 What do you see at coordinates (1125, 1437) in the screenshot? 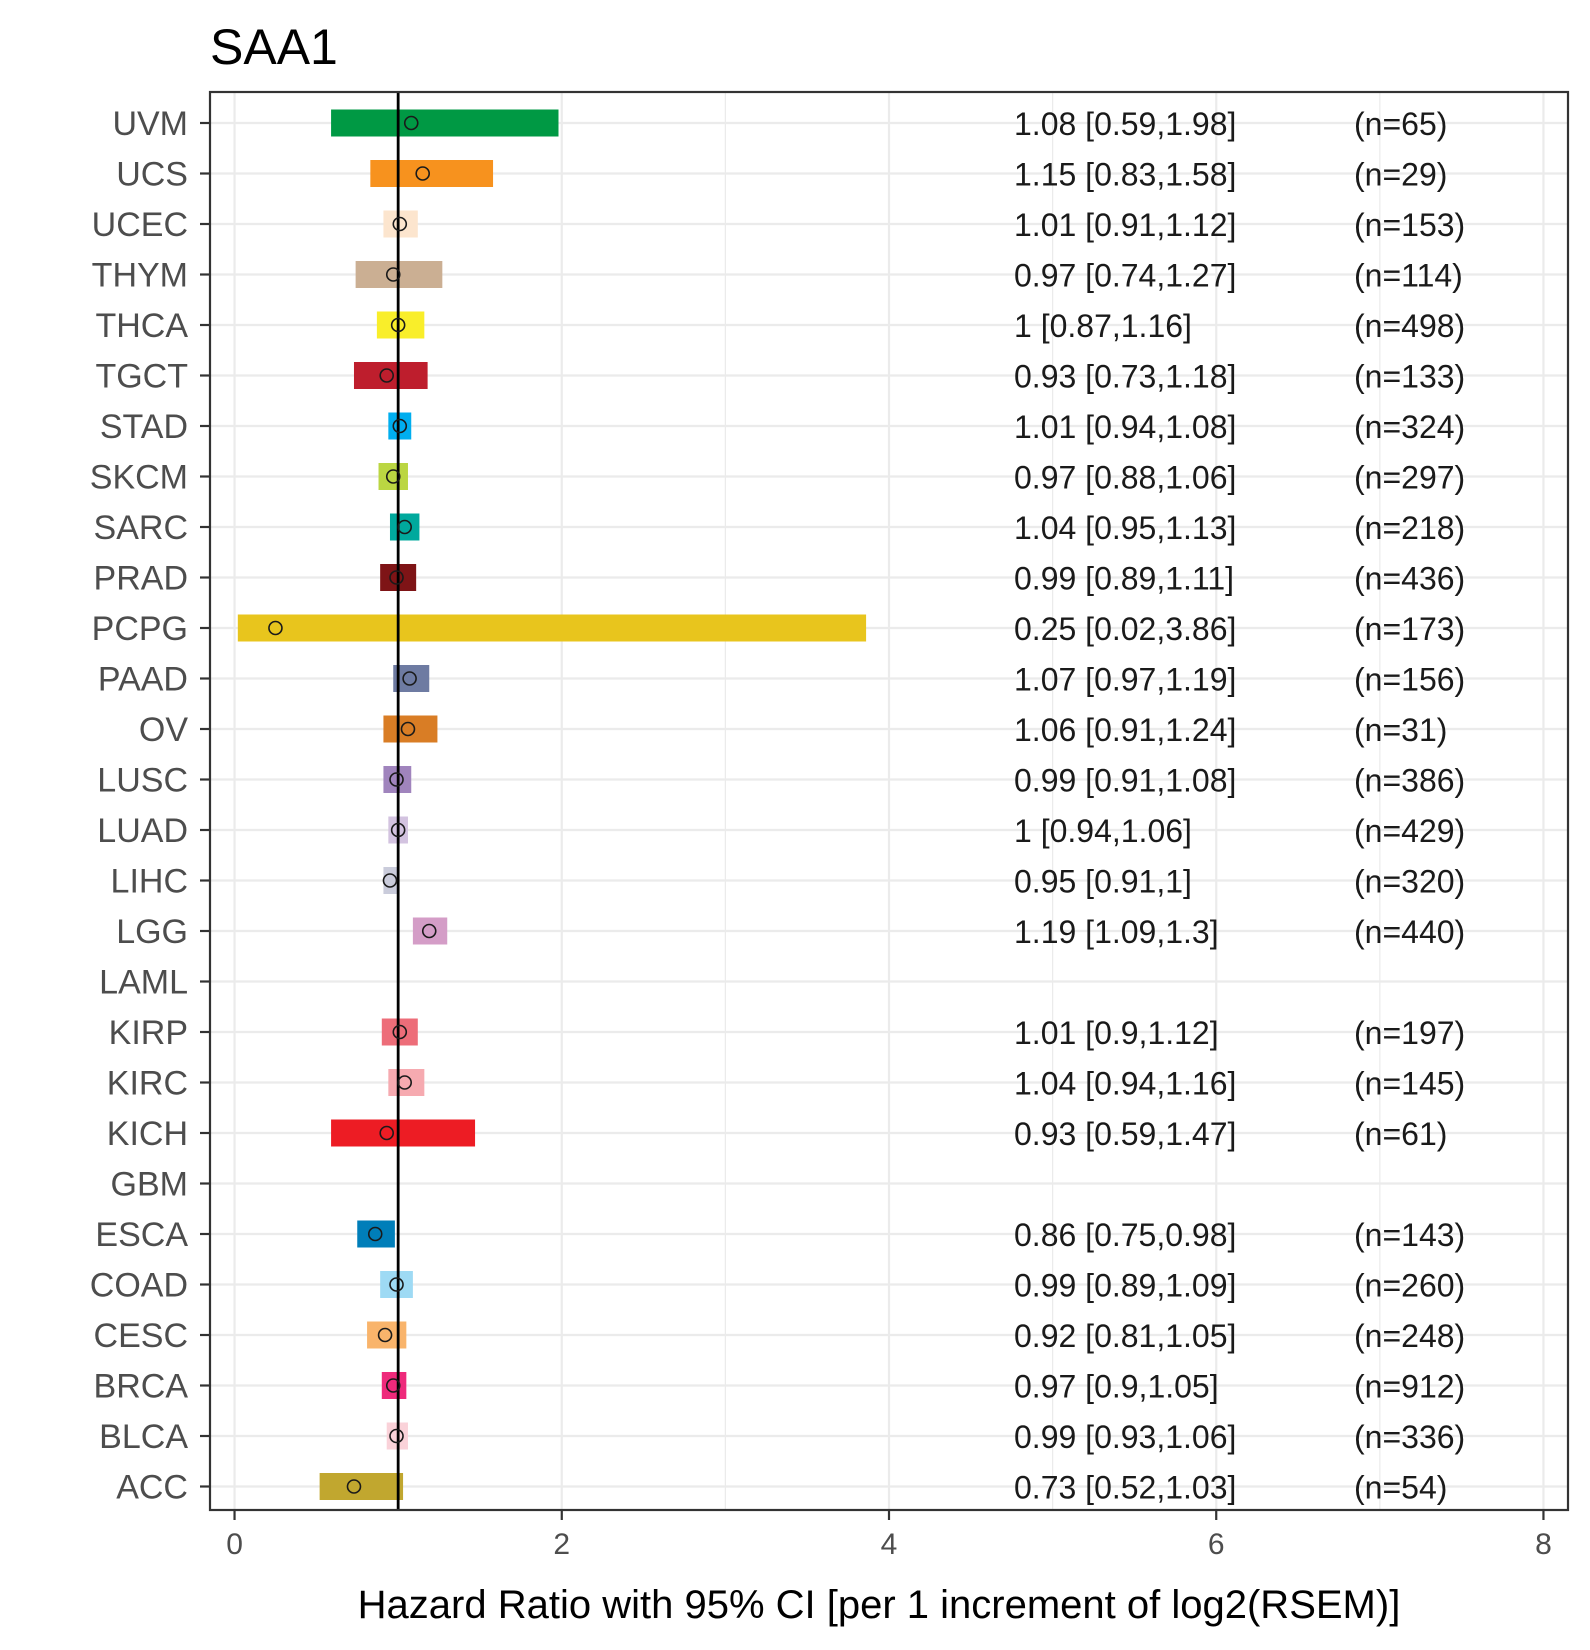
I see `hr-ci-text-blca: 0.99 [0.93,1.06]` at bounding box center [1125, 1437].